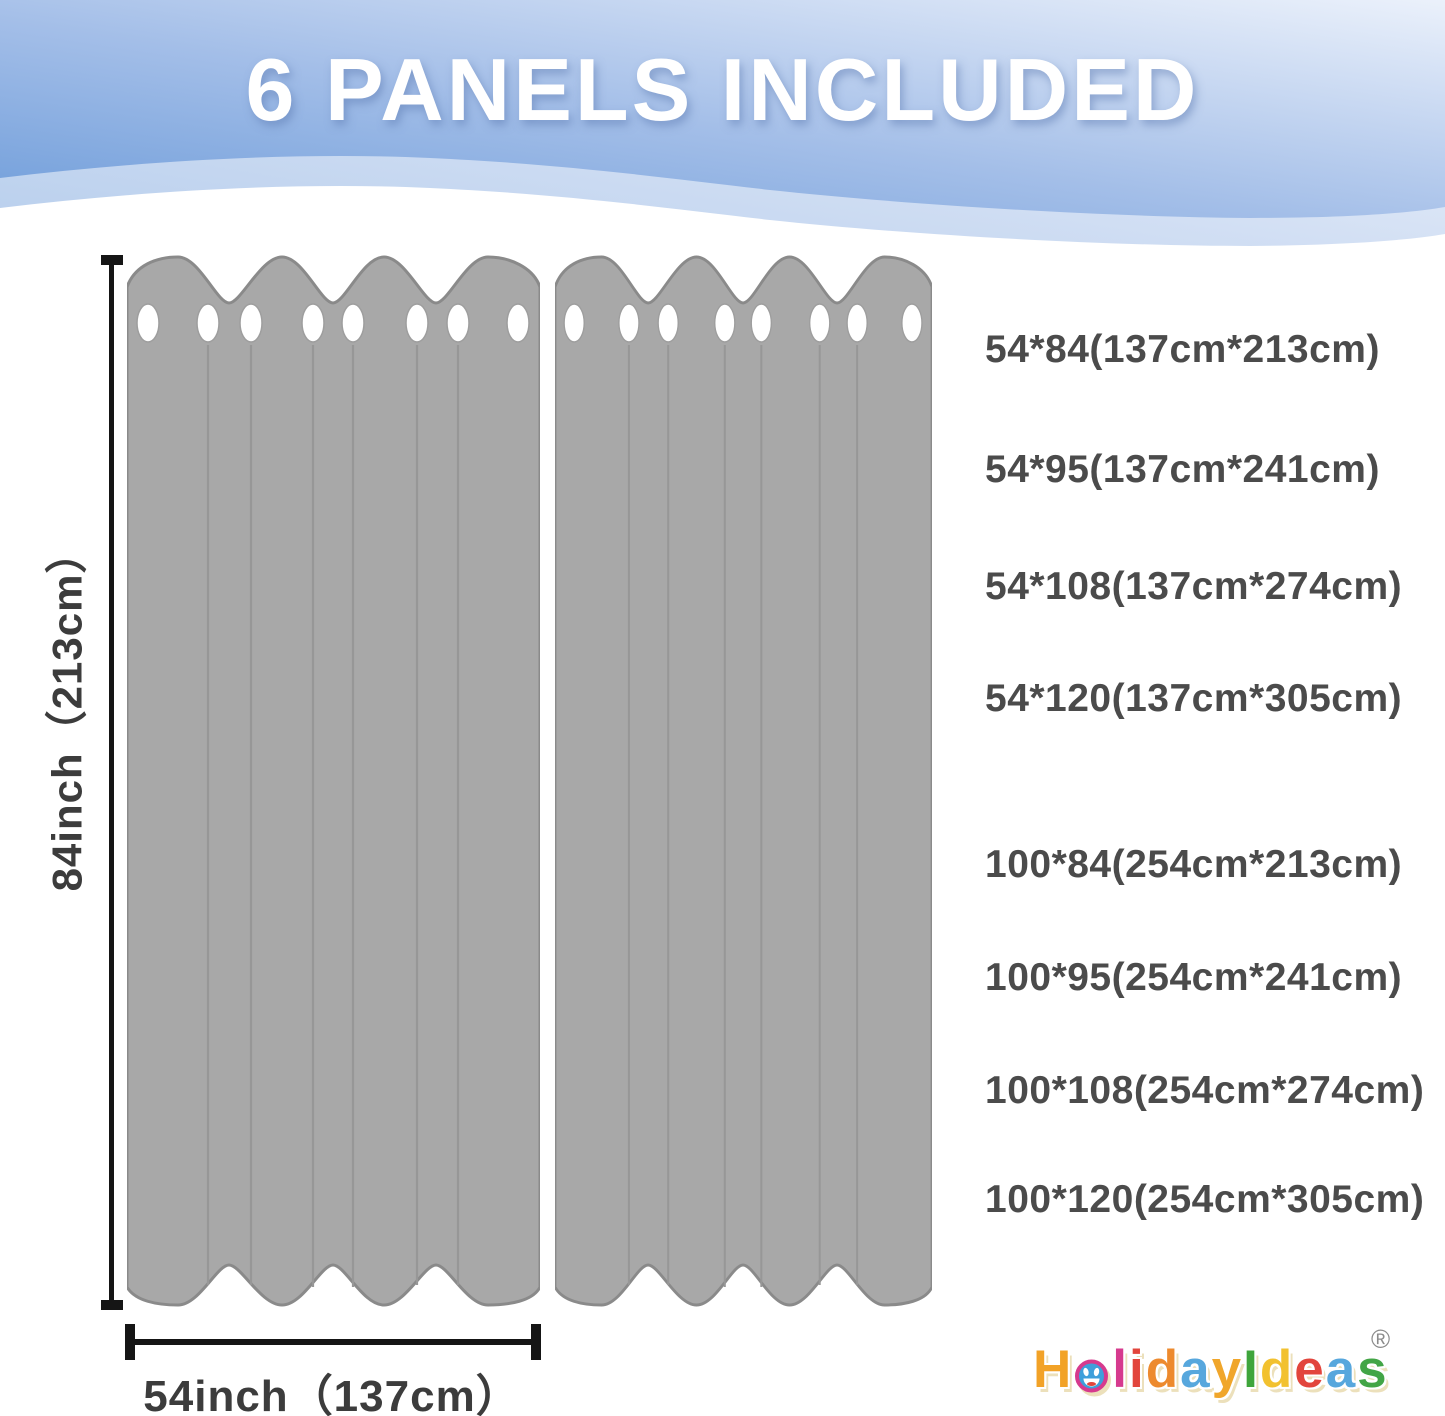 This screenshot has height=1416, width=1445. I want to click on height-dimension-cap-bottom, so click(112, 1305).